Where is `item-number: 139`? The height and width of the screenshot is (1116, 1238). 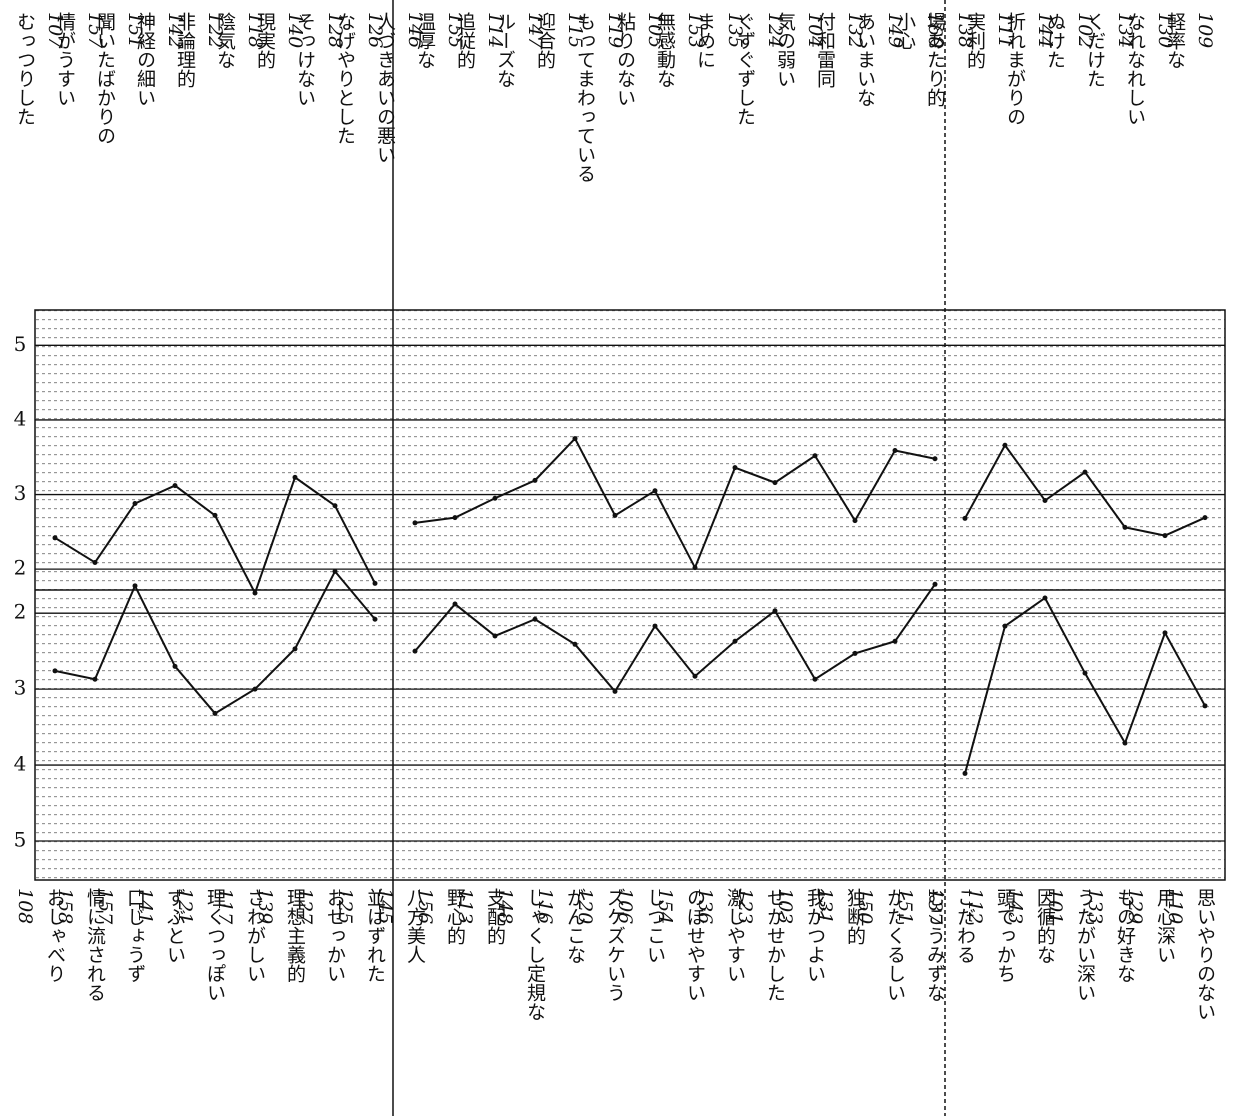 item-number: 139 is located at coordinates (265, 906).